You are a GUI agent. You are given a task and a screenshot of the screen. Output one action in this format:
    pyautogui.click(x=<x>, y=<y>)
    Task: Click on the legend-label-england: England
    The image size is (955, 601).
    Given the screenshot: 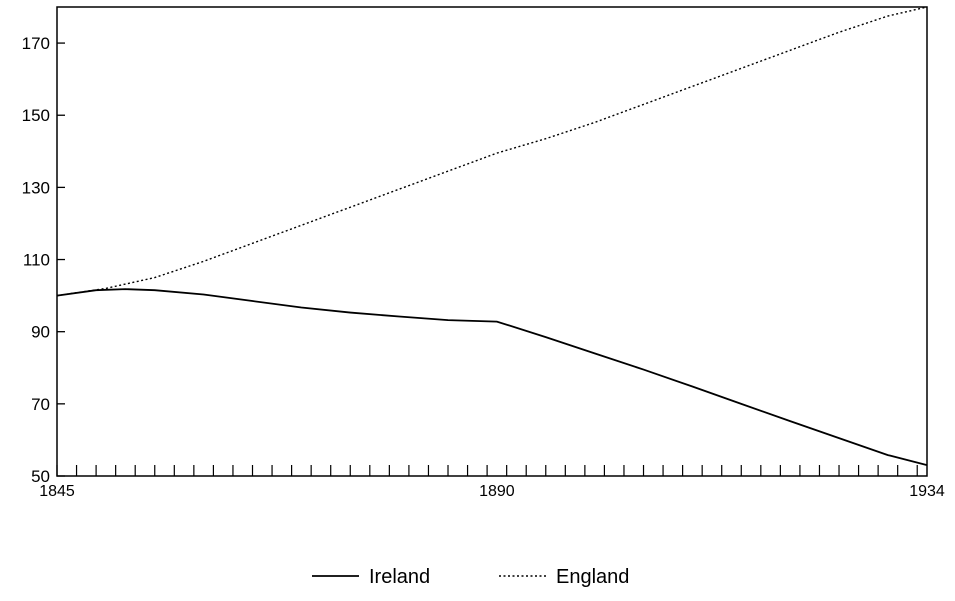 What is the action you would take?
    pyautogui.click(x=592, y=577)
    